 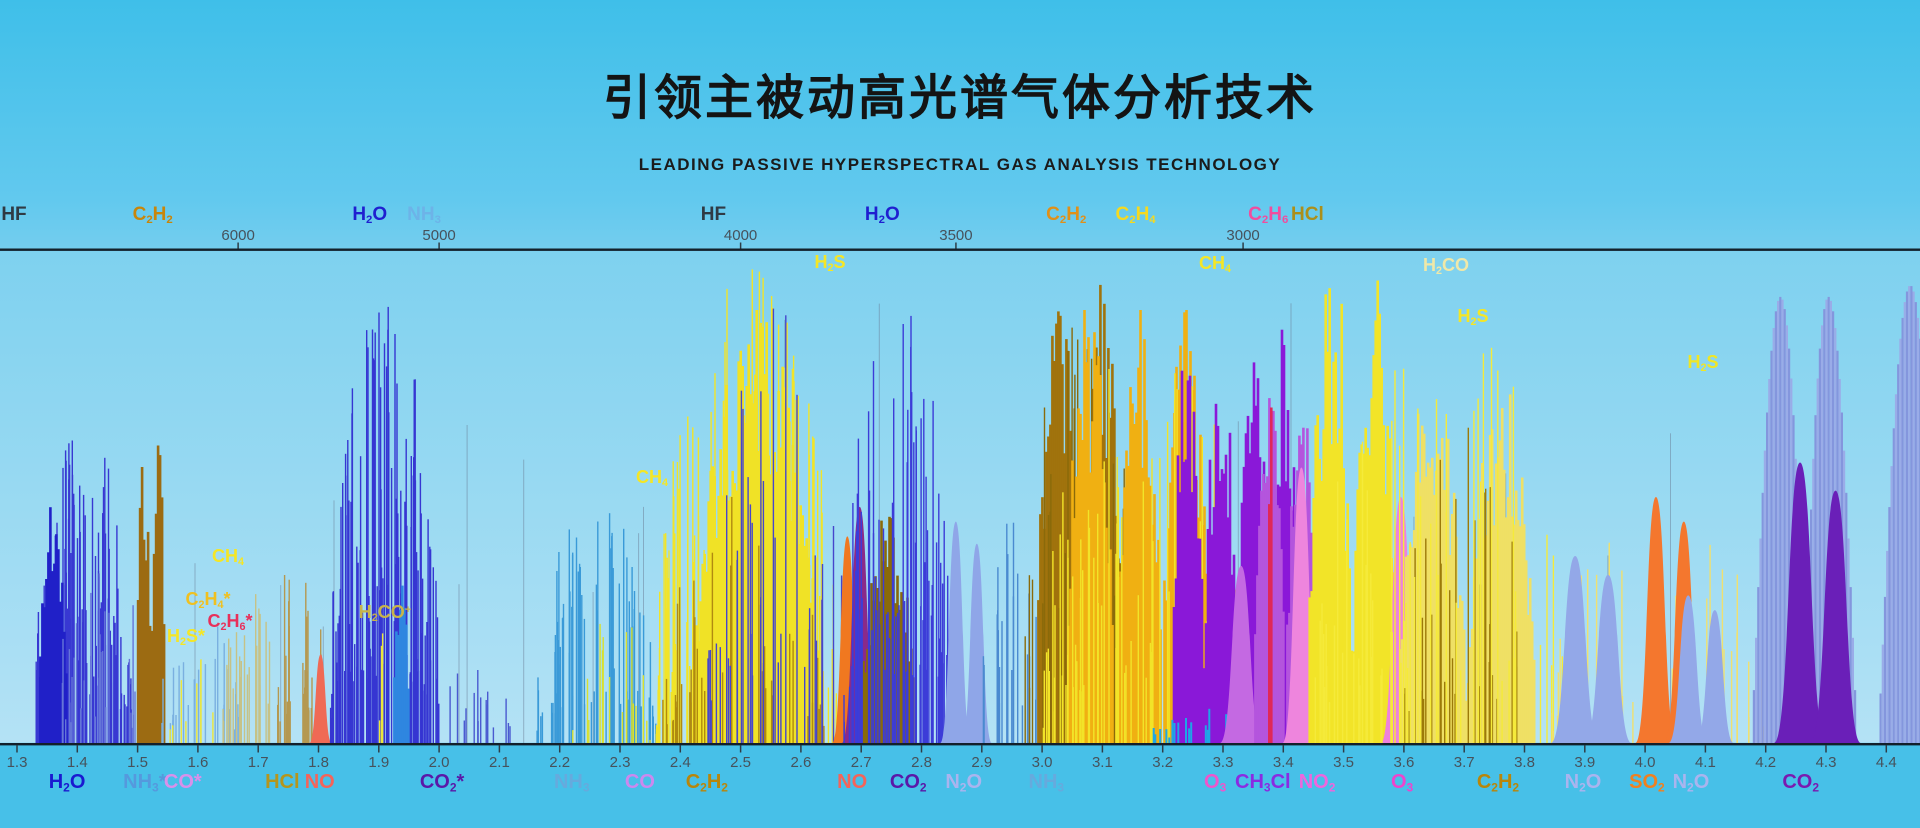 I want to click on bottom-axis-tick-label: 2.3, so click(x=620, y=762).